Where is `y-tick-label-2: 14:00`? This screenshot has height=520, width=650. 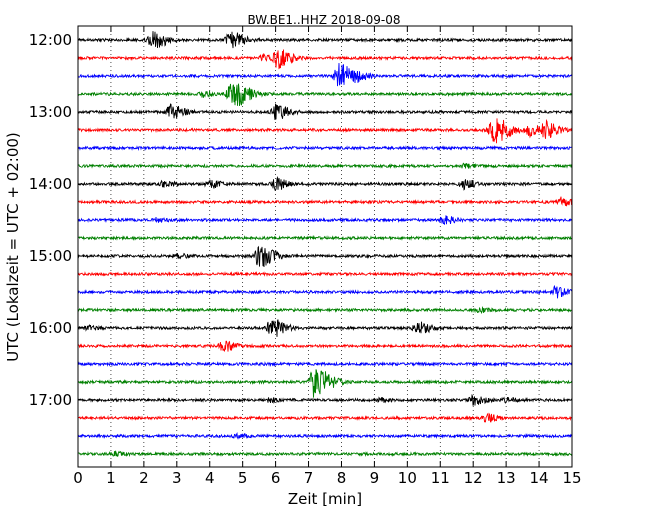 y-tick-label-2: 14:00 is located at coordinates (50, 184).